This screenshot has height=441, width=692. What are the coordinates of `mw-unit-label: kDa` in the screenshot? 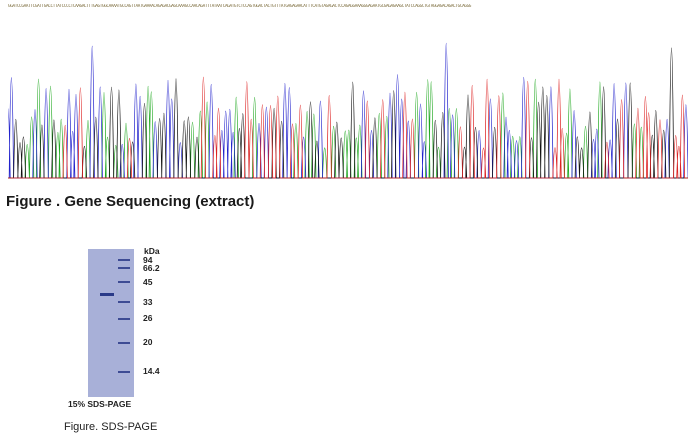 It's located at (152, 251).